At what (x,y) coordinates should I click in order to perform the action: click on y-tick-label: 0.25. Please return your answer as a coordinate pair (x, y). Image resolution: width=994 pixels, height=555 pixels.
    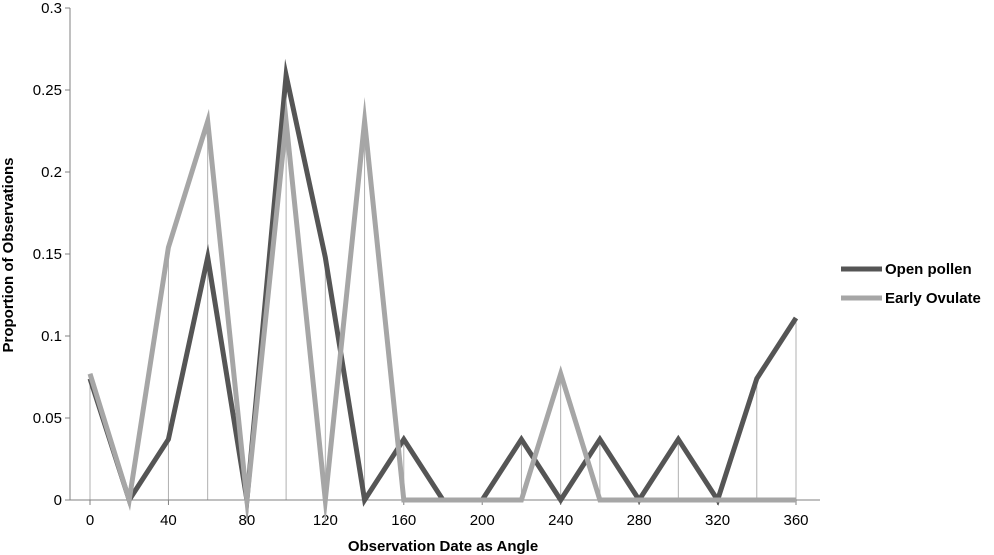
    Looking at the image, I should click on (47, 90).